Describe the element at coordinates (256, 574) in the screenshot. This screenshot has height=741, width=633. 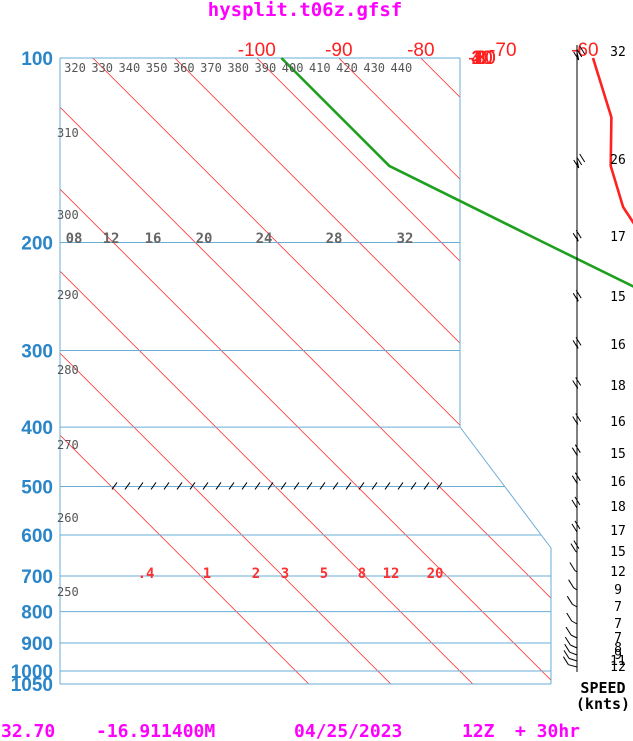
I see `mixing-ratio-label-bottom: 2` at that location.